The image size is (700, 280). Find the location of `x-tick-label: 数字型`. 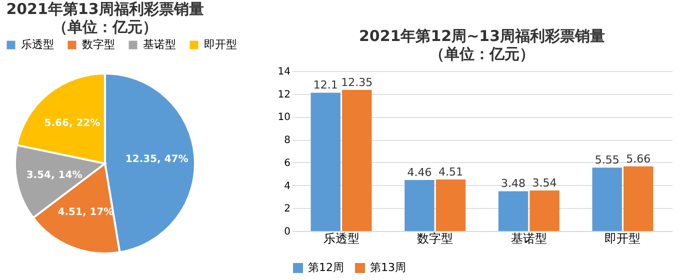

x-tick-label: 数字型 is located at coordinates (435, 239).